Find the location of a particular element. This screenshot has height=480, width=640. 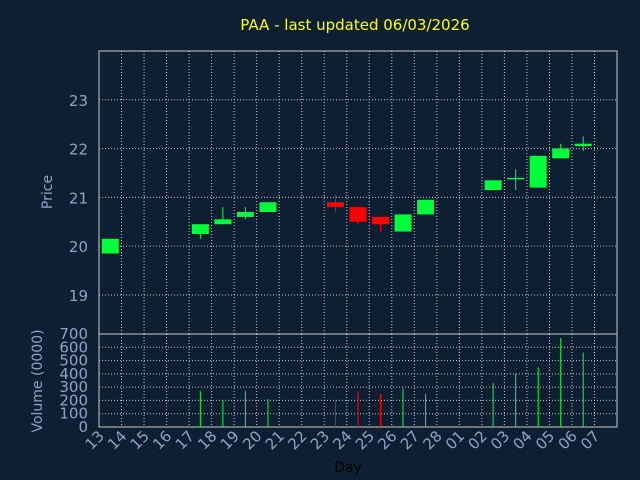

volume-tick-label: 300 is located at coordinates (73, 387).